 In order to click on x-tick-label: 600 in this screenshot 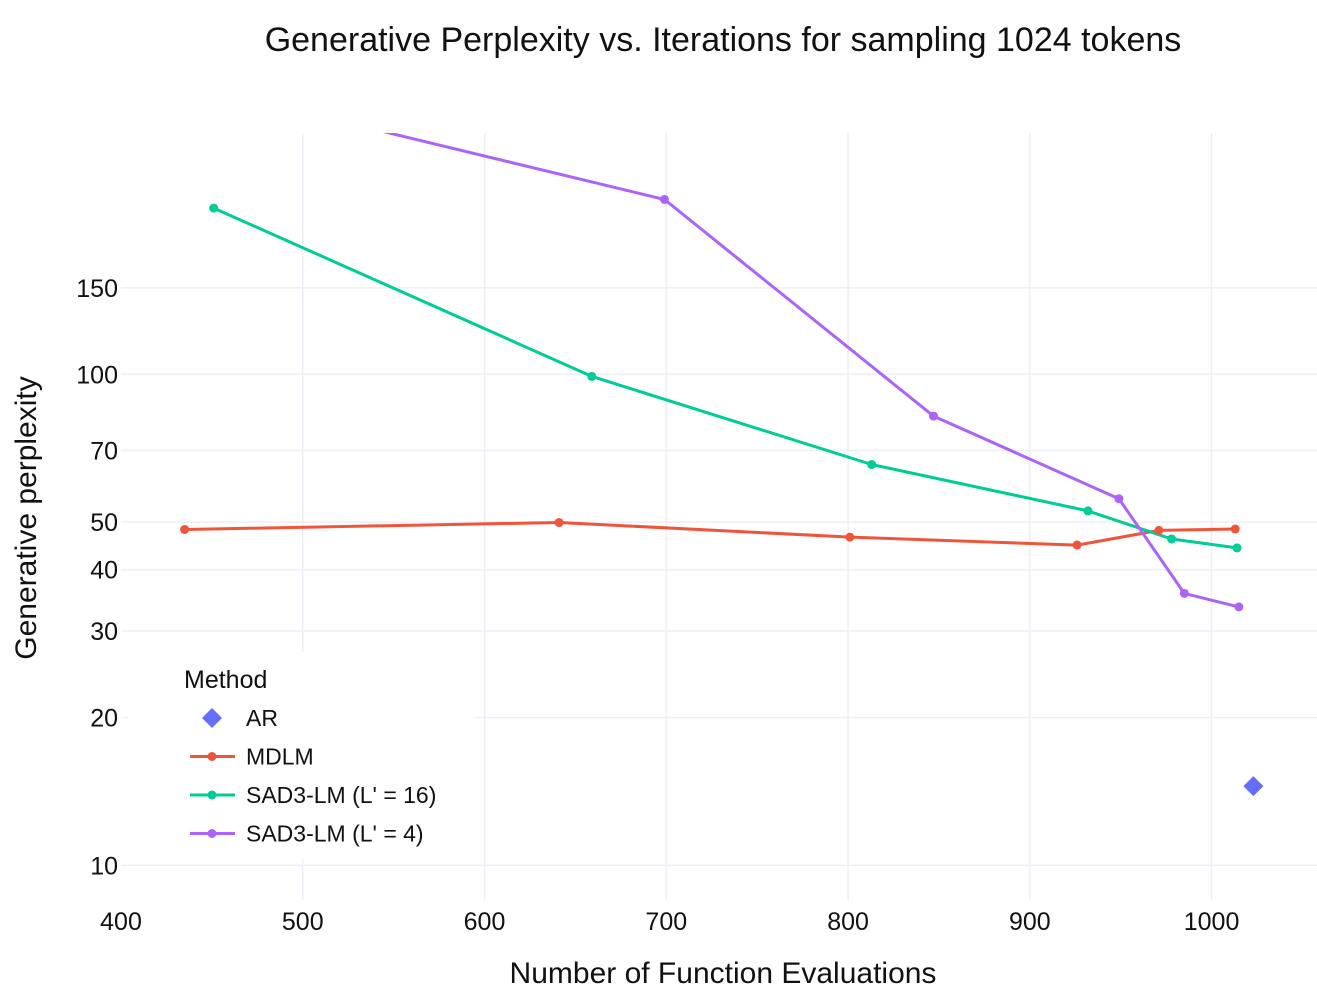, I will do `click(485, 922)`.